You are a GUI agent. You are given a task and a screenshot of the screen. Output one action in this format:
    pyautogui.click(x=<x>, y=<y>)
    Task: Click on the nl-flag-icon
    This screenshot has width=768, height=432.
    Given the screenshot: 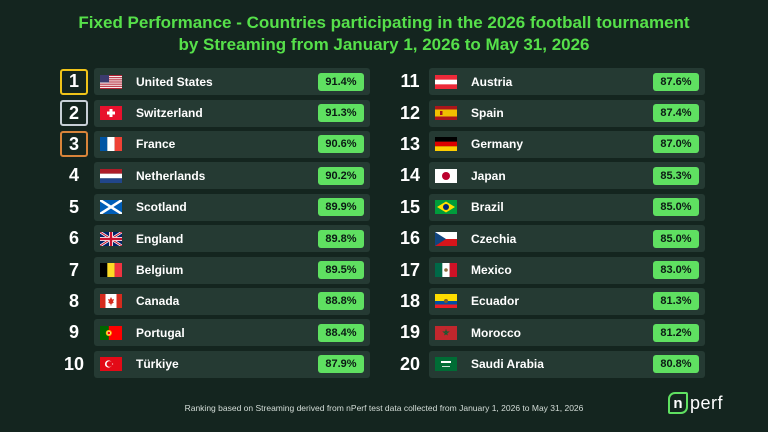 What is the action you would take?
    pyautogui.click(x=111, y=175)
    